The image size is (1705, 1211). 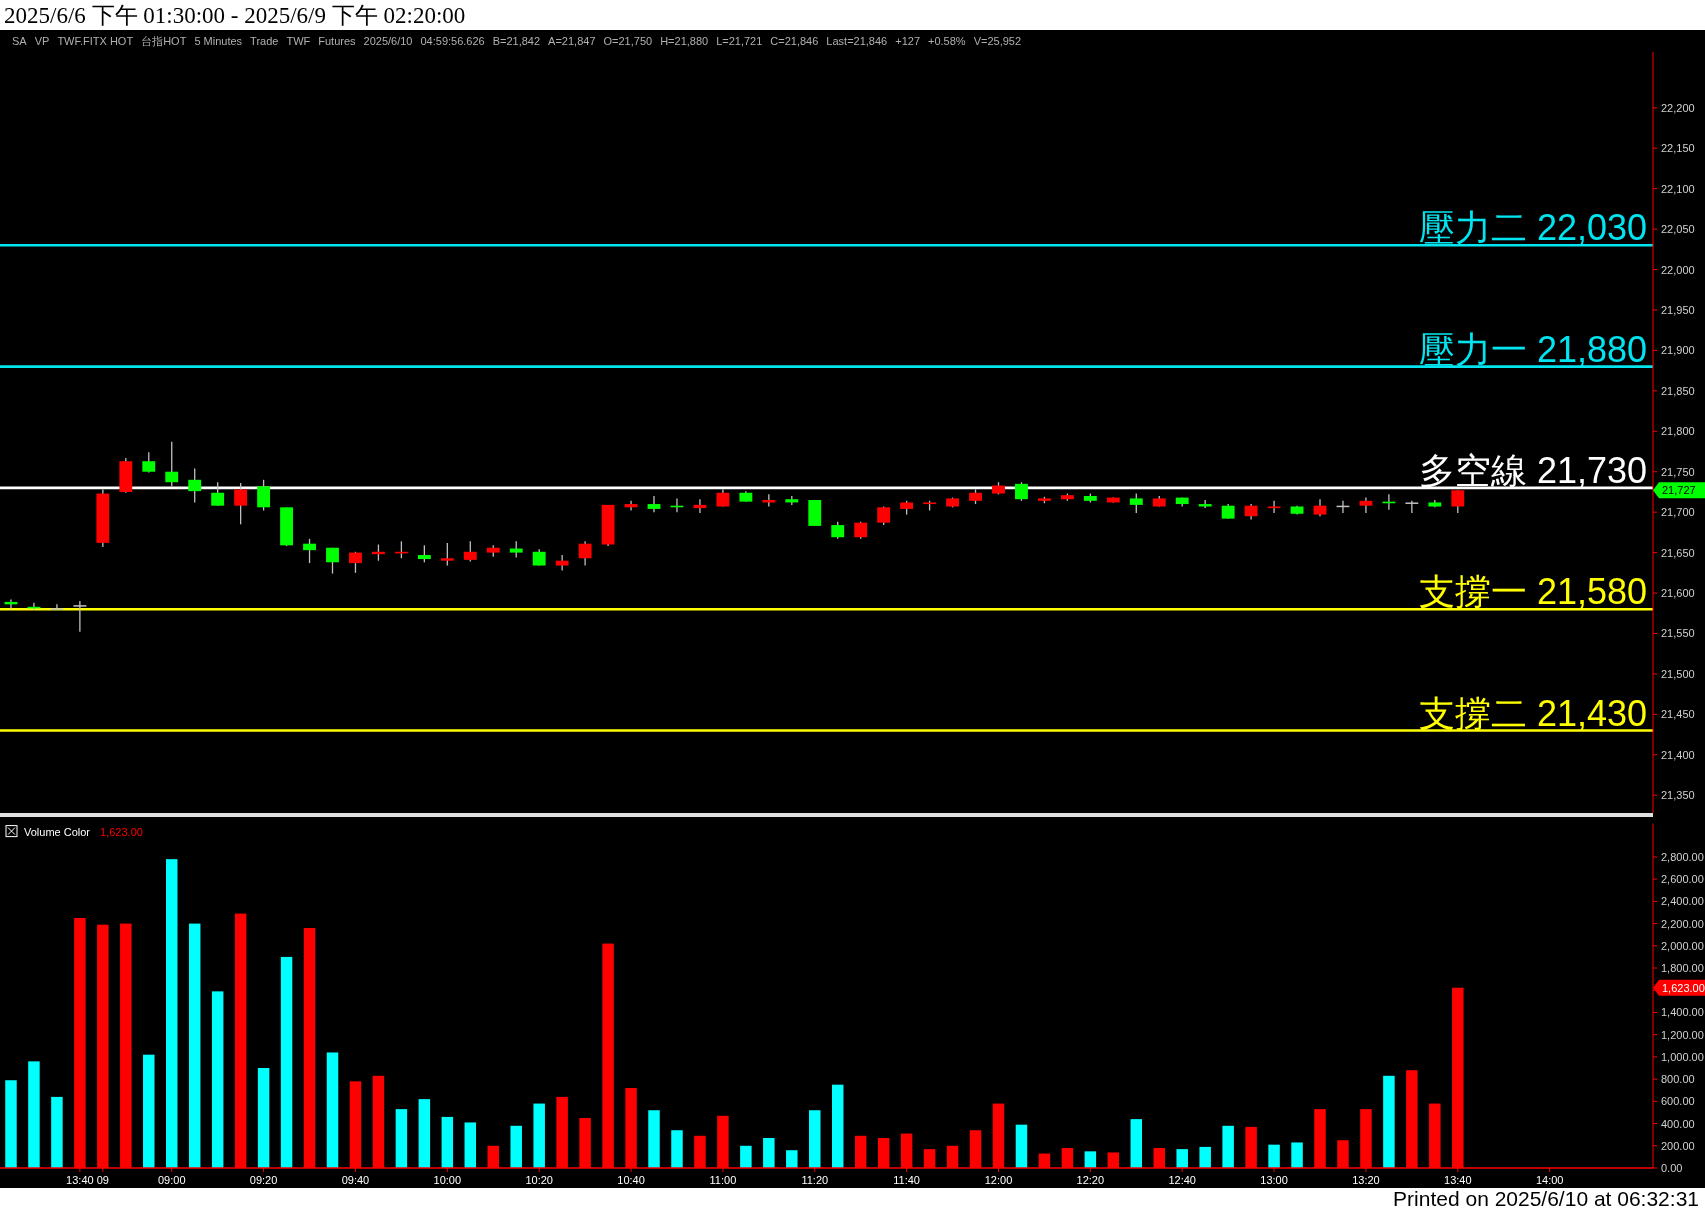 I want to click on y-tick-label: 21,600, so click(x=1678, y=593).